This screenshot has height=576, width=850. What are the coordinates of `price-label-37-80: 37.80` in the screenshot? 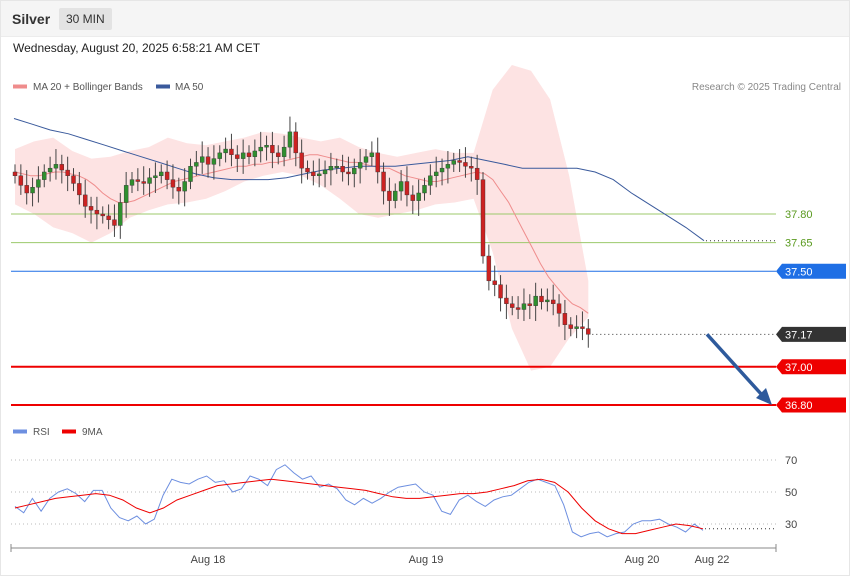 It's located at (799, 215).